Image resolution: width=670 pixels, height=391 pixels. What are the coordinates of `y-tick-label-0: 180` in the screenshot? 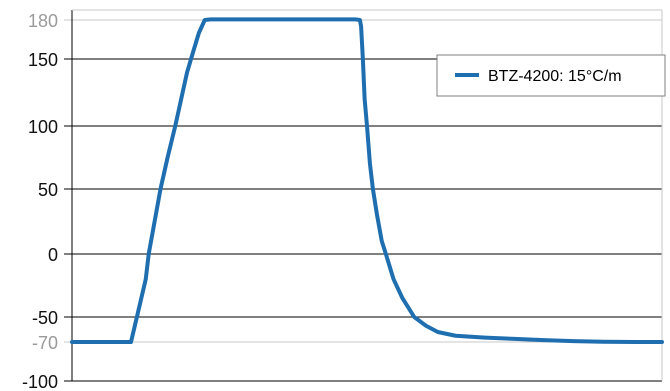 It's located at (43, 21).